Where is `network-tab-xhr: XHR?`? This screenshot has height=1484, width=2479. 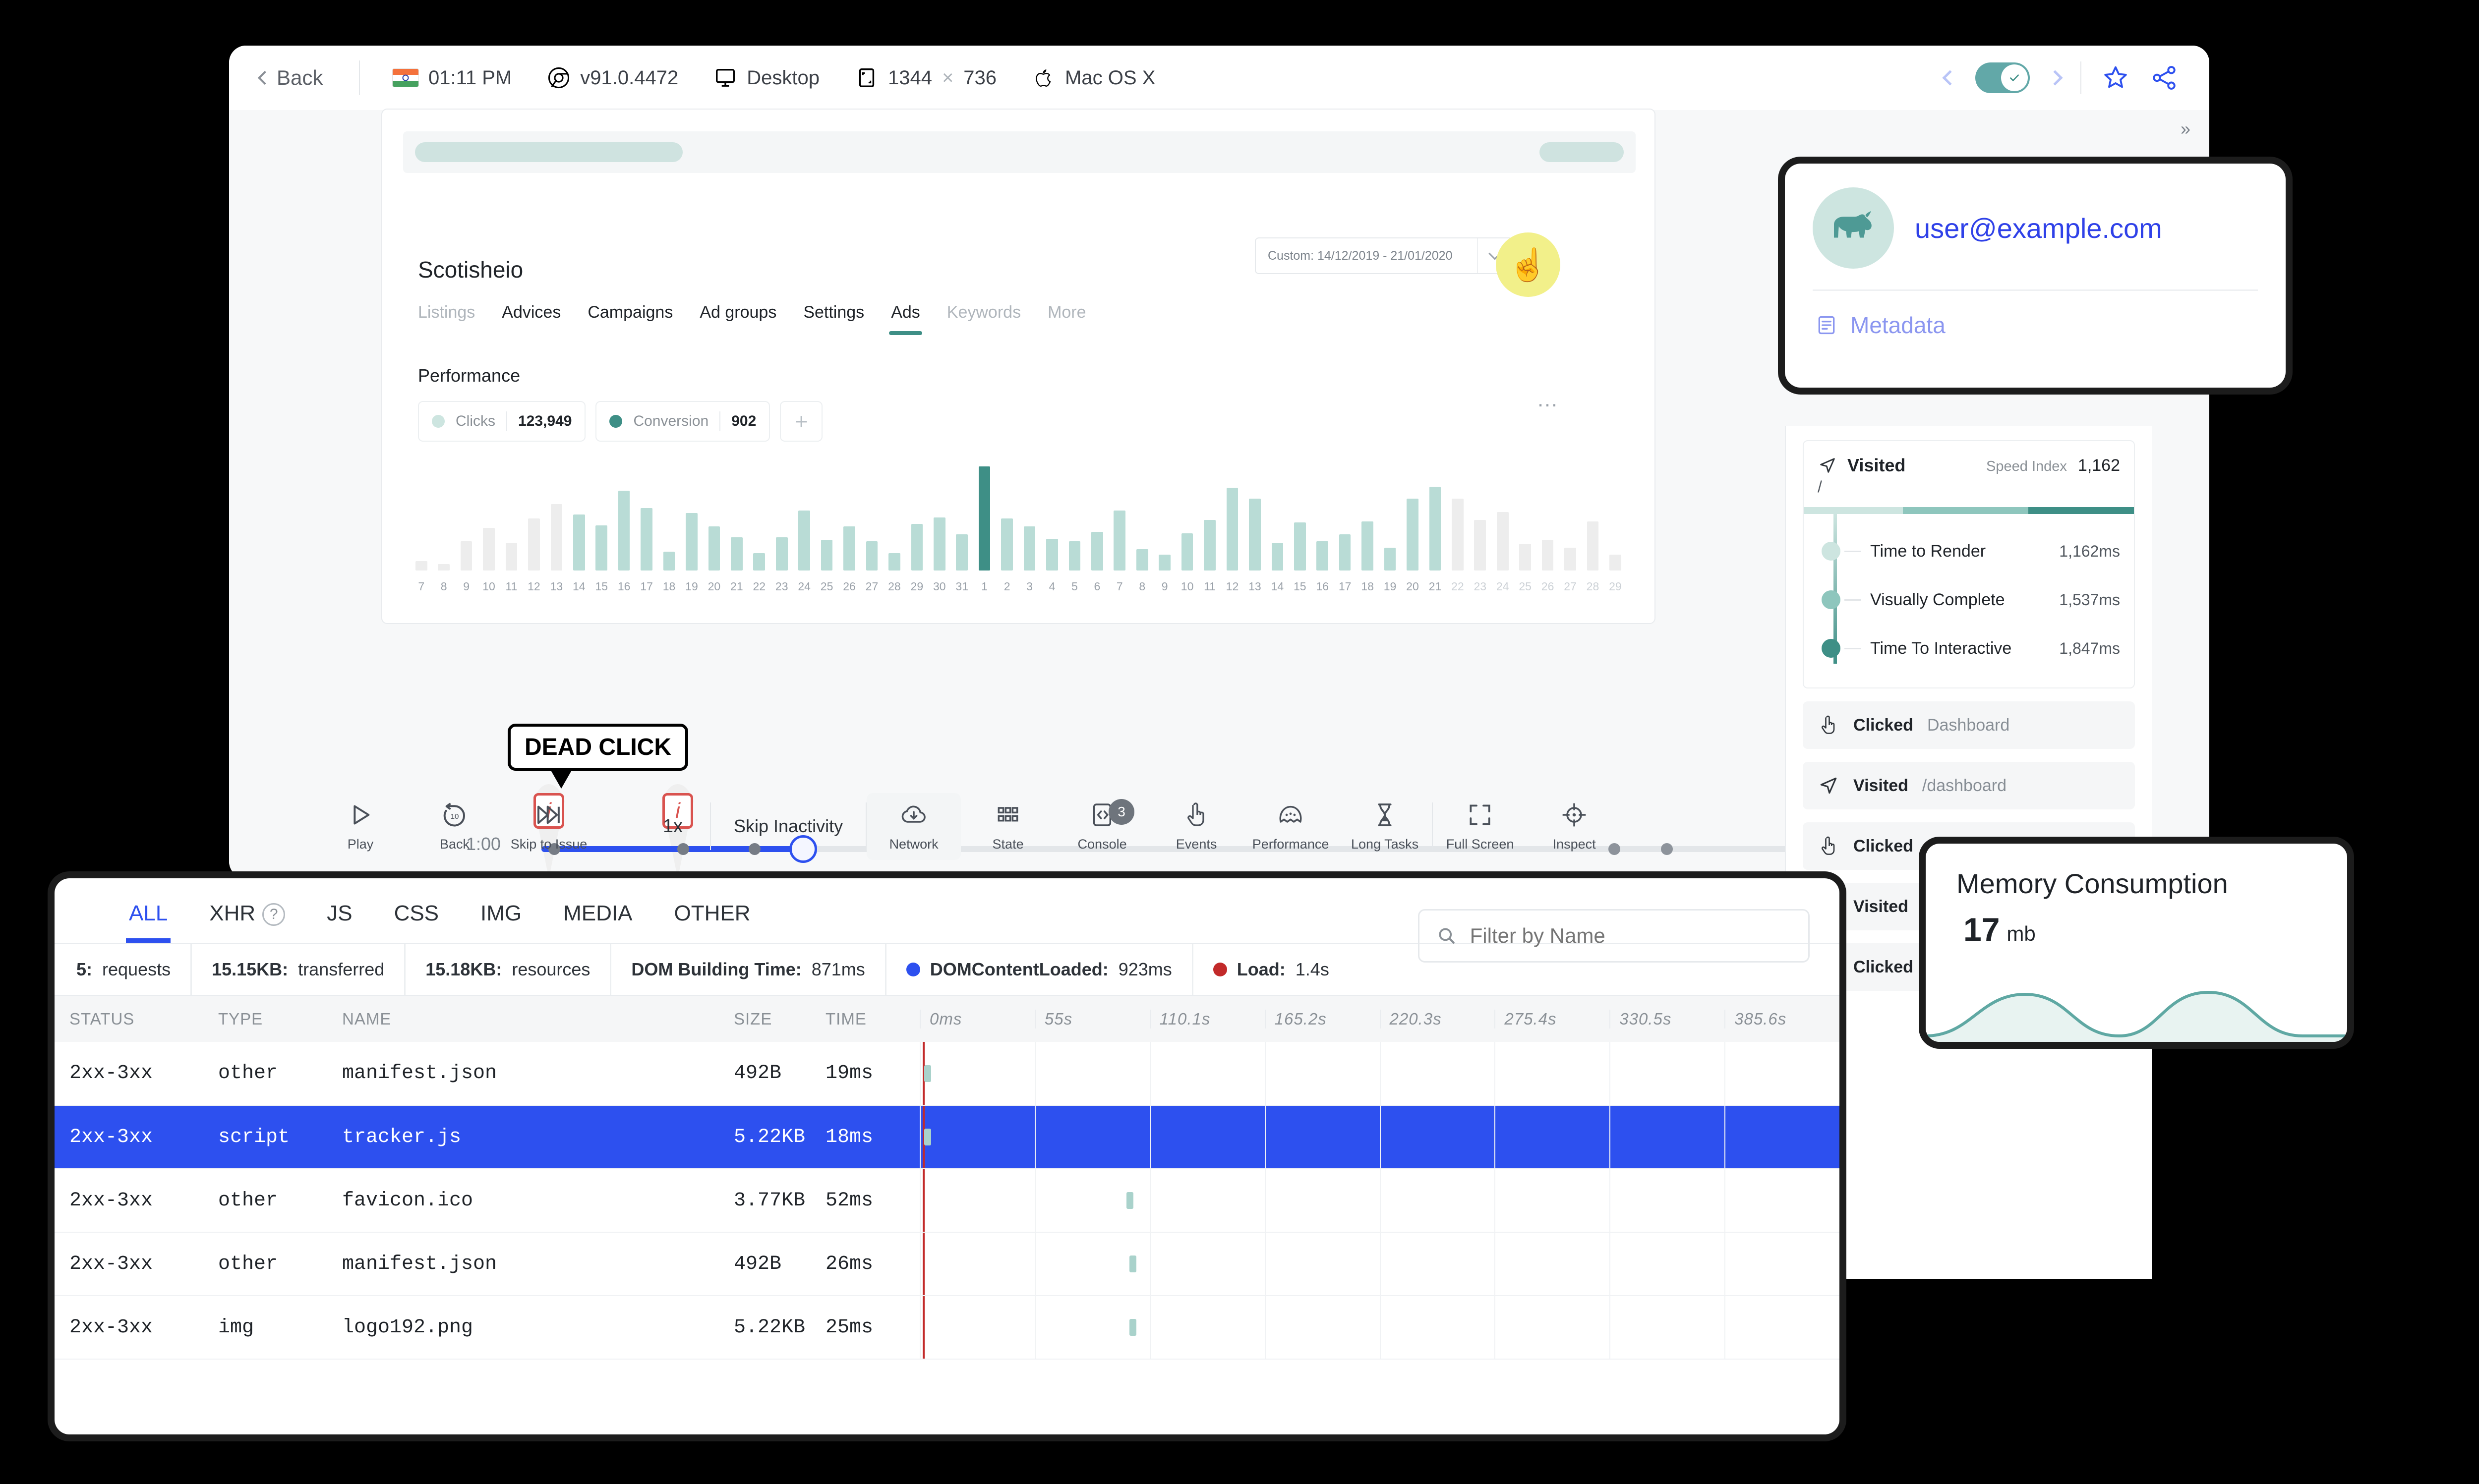 network-tab-xhr: XHR? is located at coordinates (247, 922).